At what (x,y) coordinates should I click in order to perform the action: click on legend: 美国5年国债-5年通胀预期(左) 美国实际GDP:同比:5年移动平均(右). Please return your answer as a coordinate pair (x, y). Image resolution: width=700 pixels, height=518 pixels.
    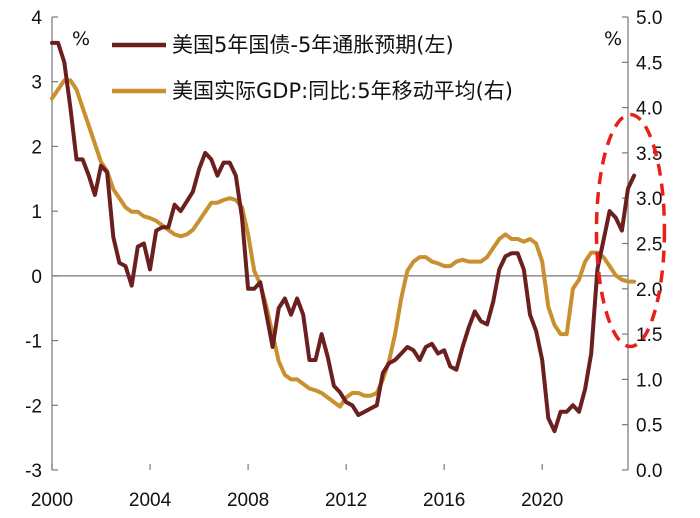
    Looking at the image, I should click on (312, 68).